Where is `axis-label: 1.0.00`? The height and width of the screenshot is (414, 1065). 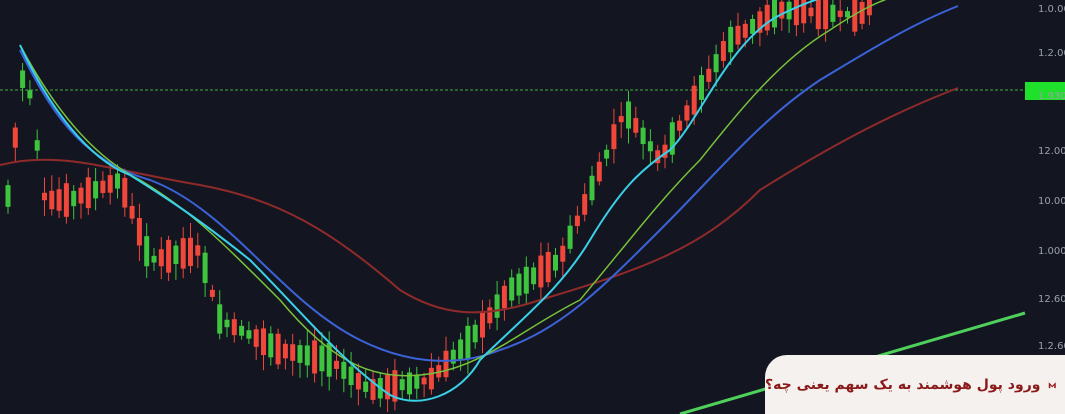 axis-label: 1.0.00 is located at coordinates (1051, 9).